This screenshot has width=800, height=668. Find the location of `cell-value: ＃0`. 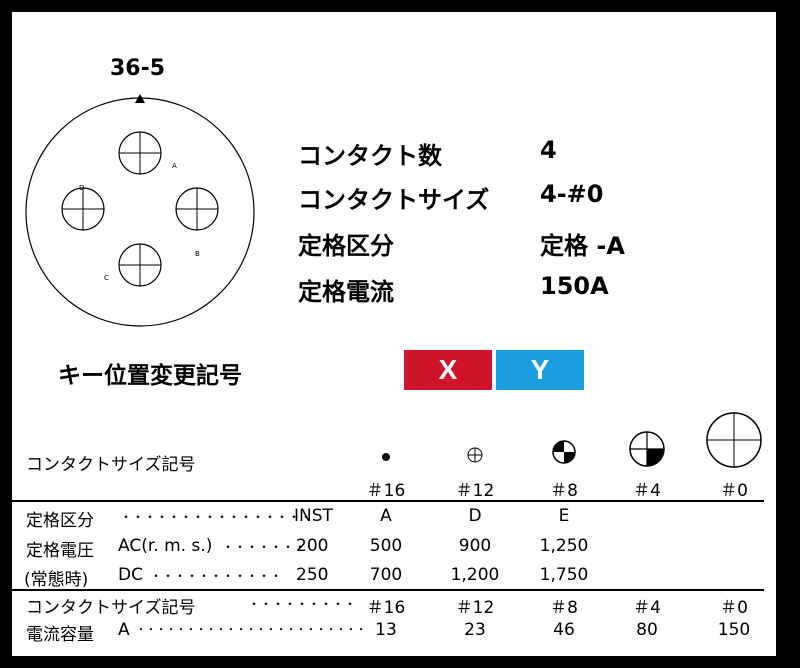

cell-value: ＃0 is located at coordinates (734, 608).